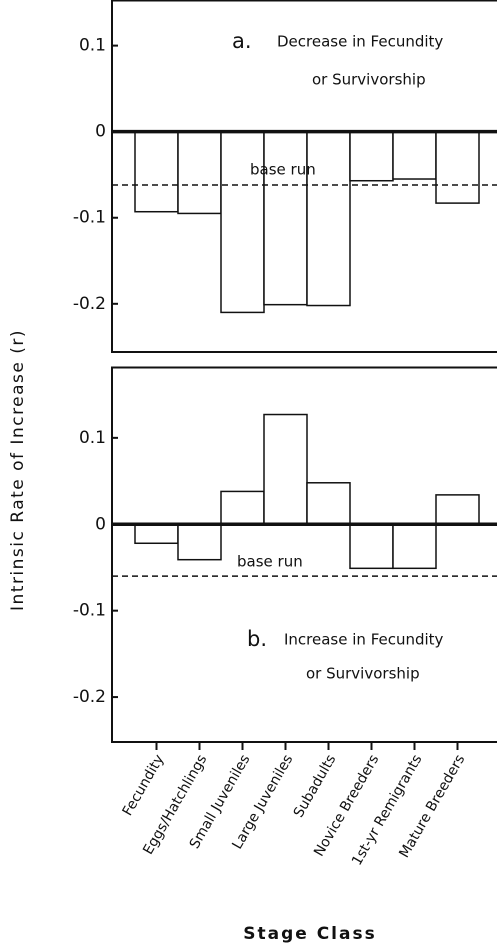 This screenshot has height=949, width=497. I want to click on panel-label: a., so click(242, 41).